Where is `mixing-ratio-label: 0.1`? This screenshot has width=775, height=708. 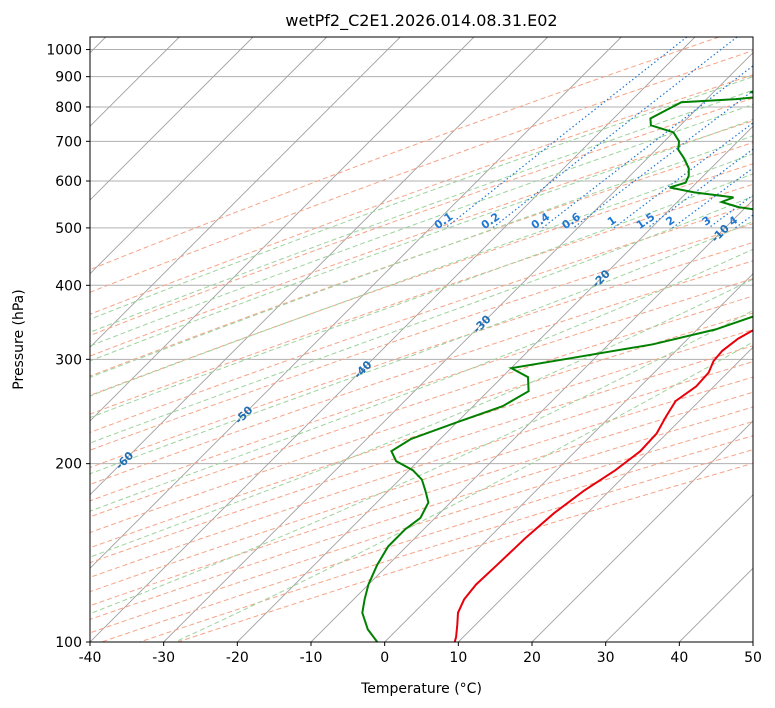
mixing-ratio-label: 0.1 is located at coordinates (443, 221).